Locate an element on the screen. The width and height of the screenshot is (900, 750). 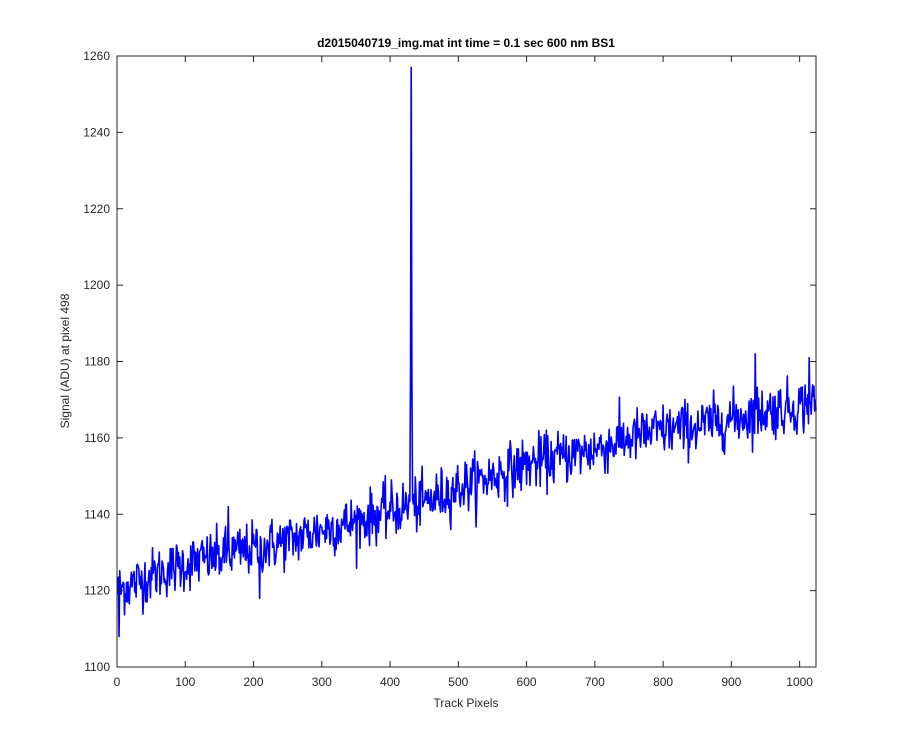
x-tick-label: 100 is located at coordinates (185, 682).